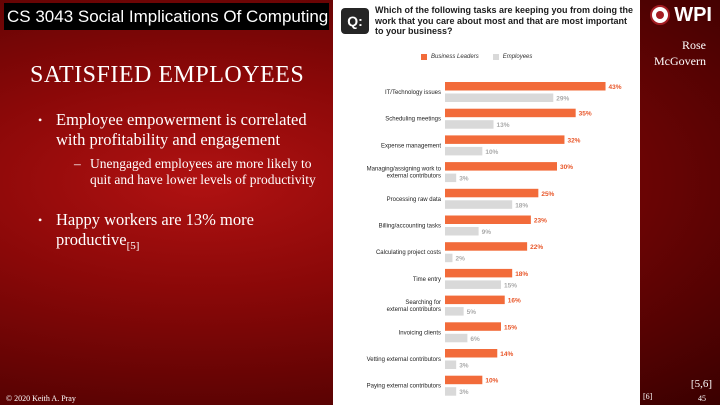  What do you see at coordinates (404, 170) in the screenshot?
I see `category-label: Managing/assigning work to` at bounding box center [404, 170].